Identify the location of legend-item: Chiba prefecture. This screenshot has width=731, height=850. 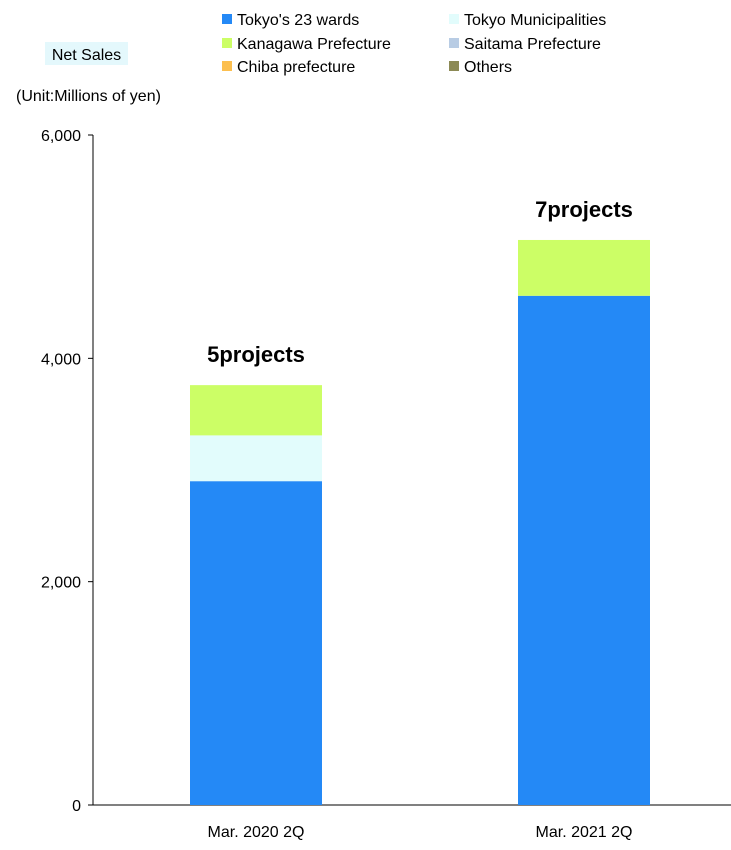
(288, 67).